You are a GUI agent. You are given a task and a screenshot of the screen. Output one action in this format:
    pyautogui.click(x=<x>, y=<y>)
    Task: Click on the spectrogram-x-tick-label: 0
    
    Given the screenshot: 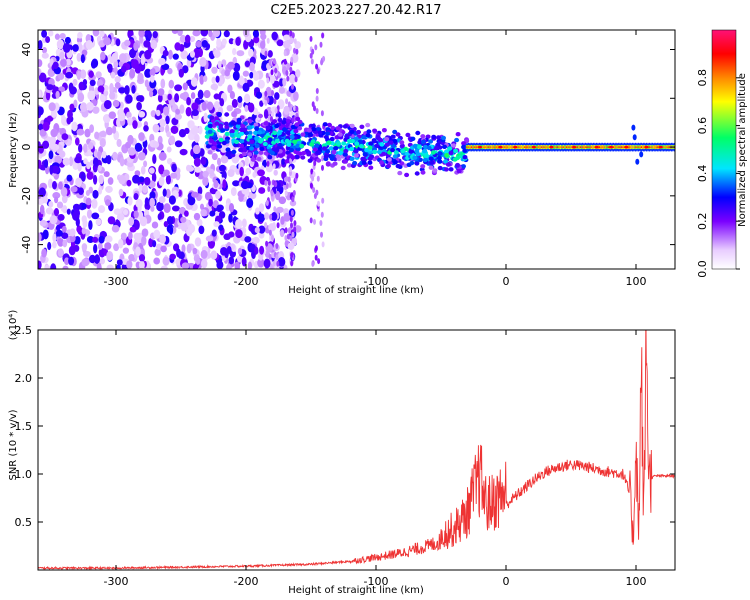 What is the action you would take?
    pyautogui.click(x=506, y=281)
    